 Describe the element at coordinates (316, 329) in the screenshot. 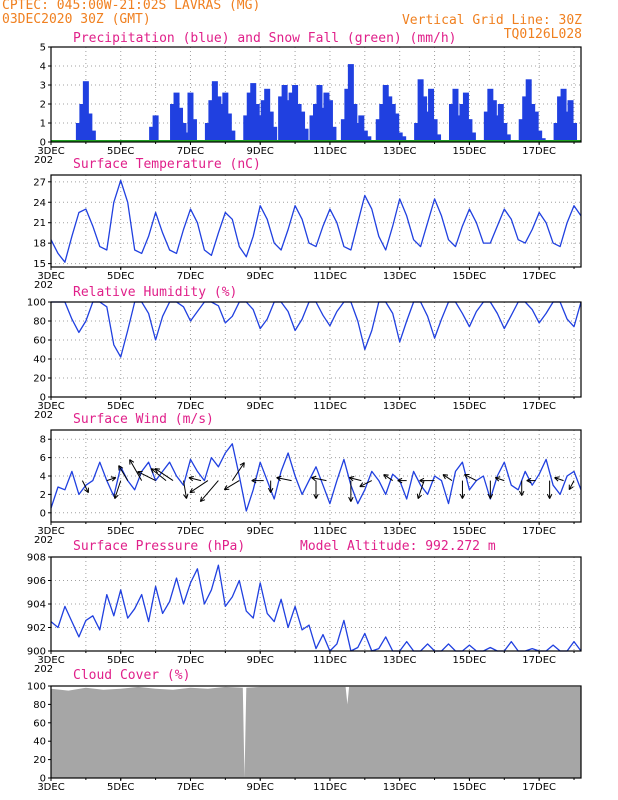

I see `series-line` at that location.